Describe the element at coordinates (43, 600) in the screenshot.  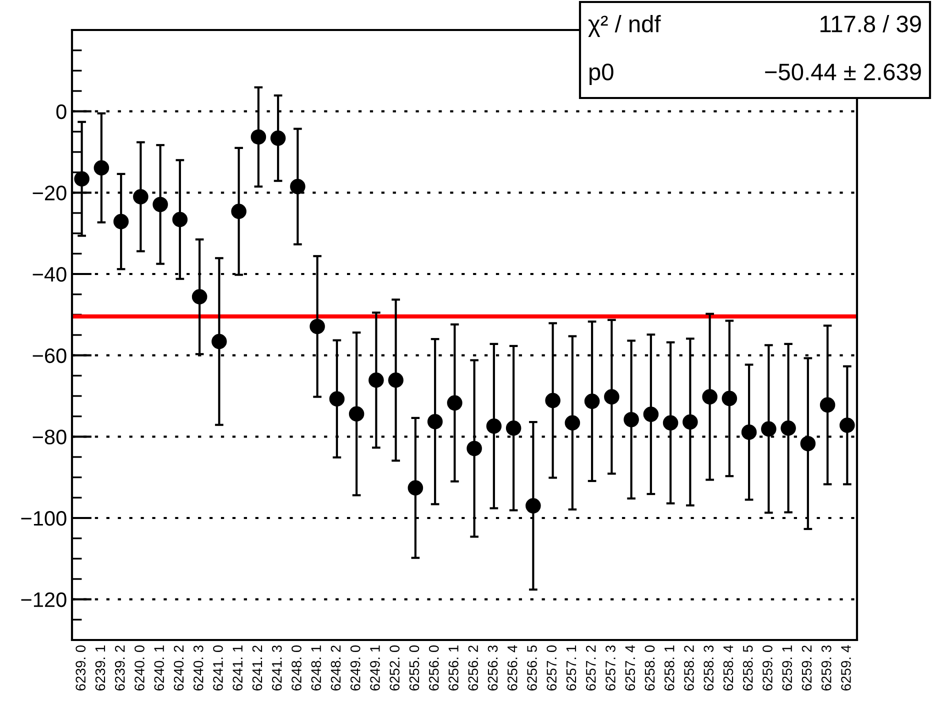
I see `y-tick-label: −120` at that location.